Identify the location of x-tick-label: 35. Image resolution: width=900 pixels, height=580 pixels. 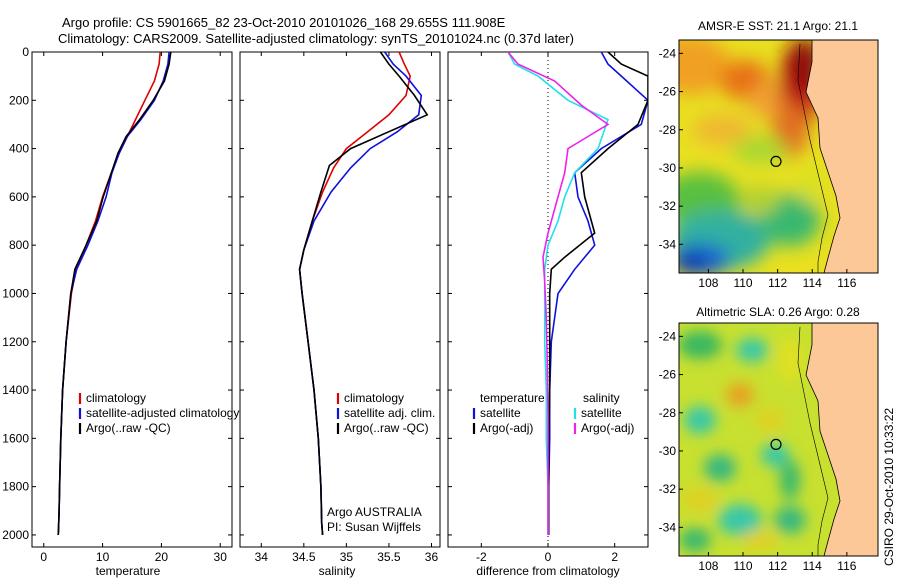
(347, 557).